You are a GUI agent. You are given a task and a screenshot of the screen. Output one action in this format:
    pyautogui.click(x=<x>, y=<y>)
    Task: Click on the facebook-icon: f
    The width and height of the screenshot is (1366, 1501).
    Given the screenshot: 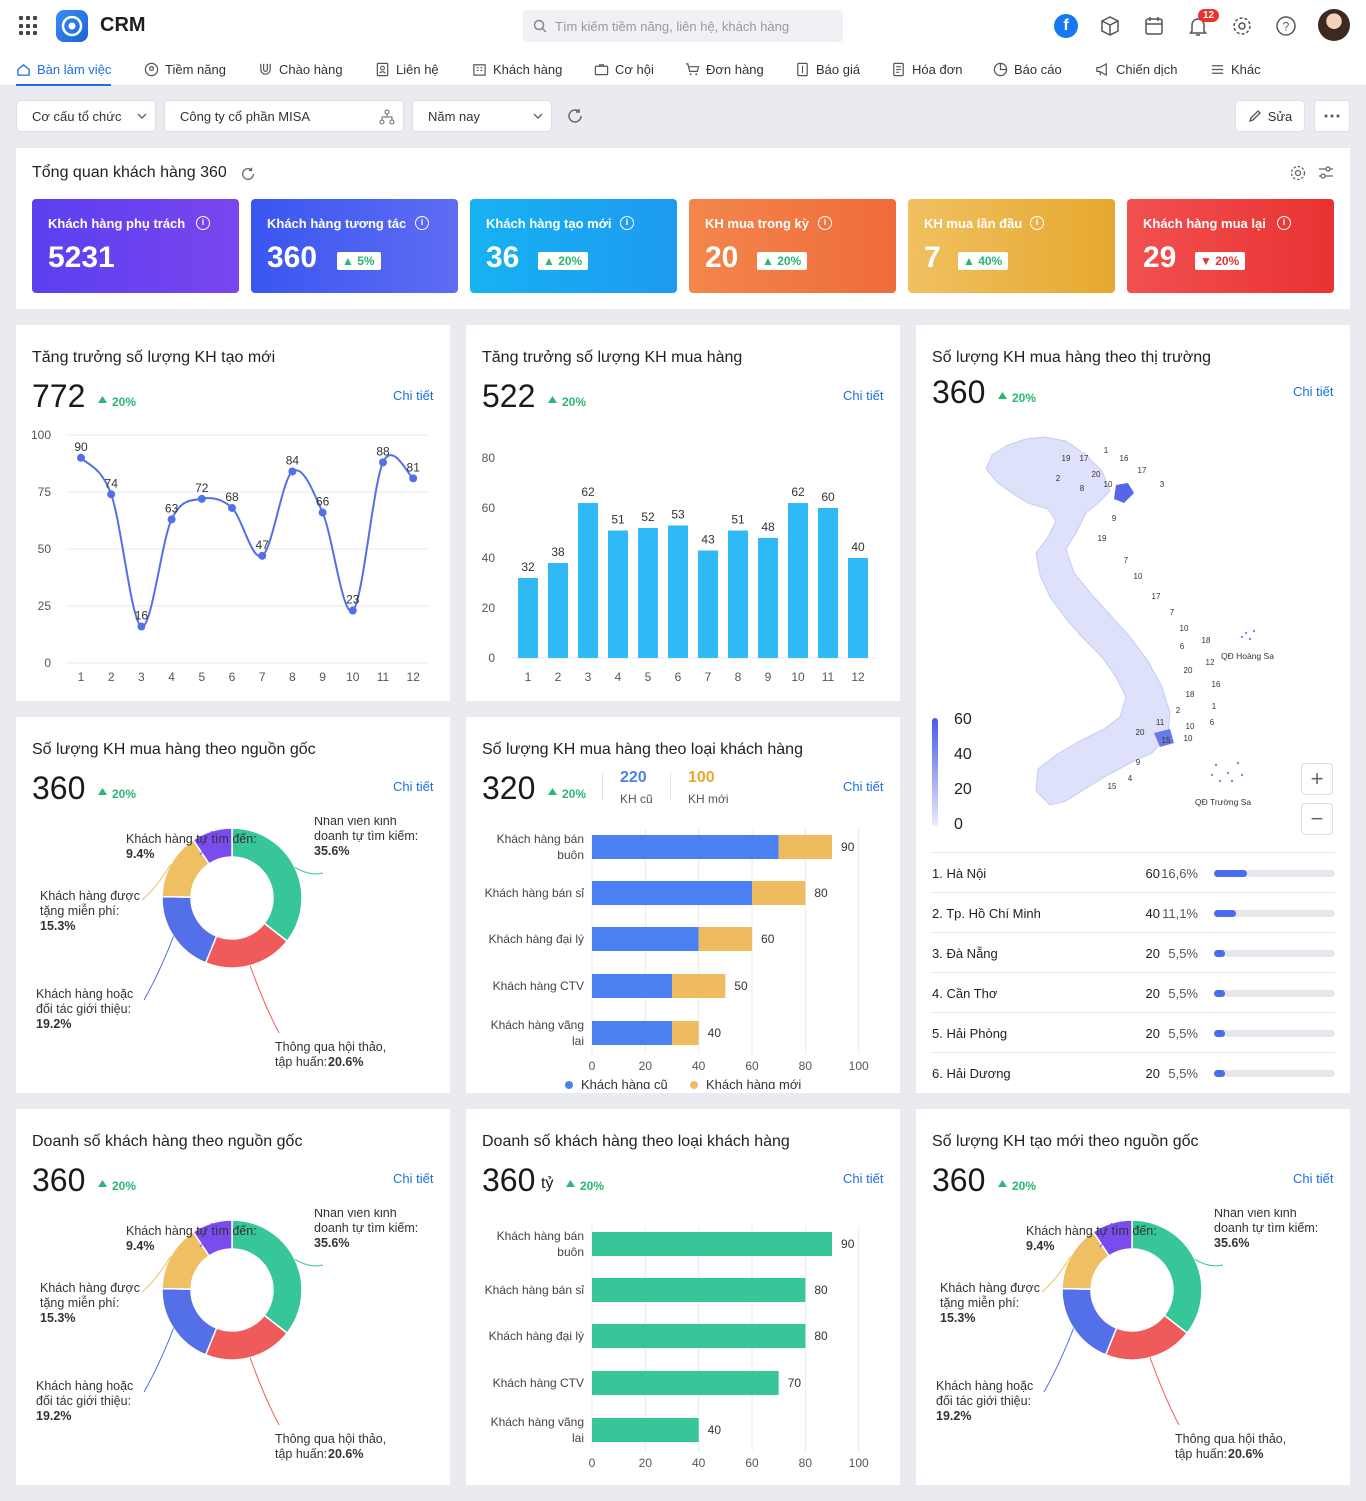 What is the action you would take?
    pyautogui.click(x=1066, y=26)
    